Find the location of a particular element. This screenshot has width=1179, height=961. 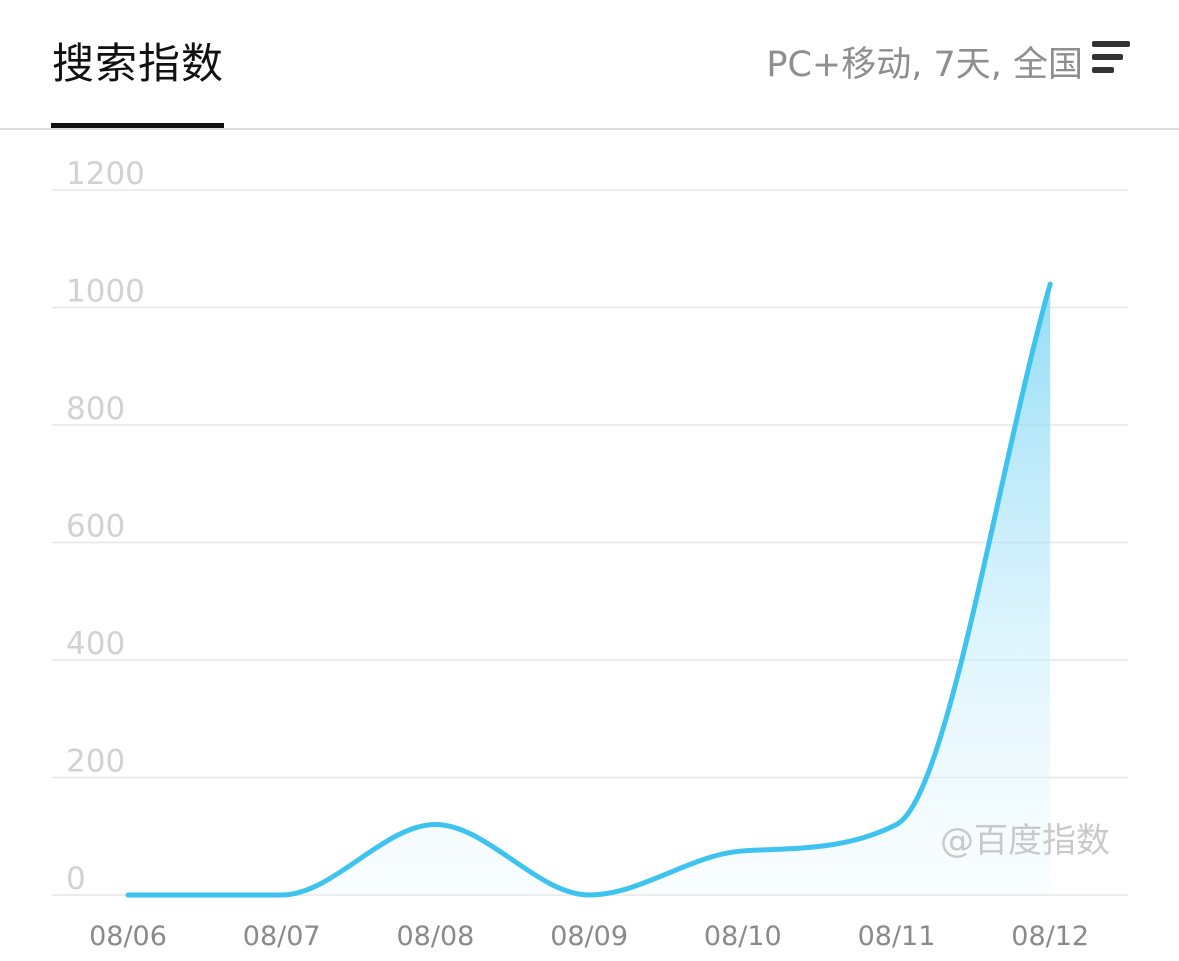

y-tick-label: 0 is located at coordinates (76, 879).